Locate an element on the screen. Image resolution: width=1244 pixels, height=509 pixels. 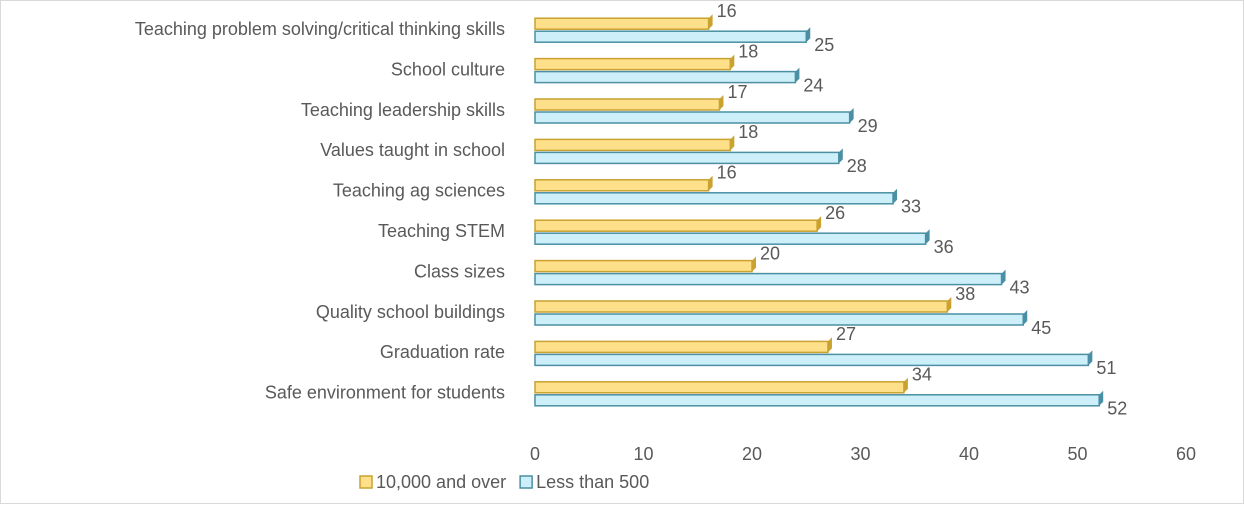
y-tick-label: Teaching STEM is located at coordinates (441, 231).